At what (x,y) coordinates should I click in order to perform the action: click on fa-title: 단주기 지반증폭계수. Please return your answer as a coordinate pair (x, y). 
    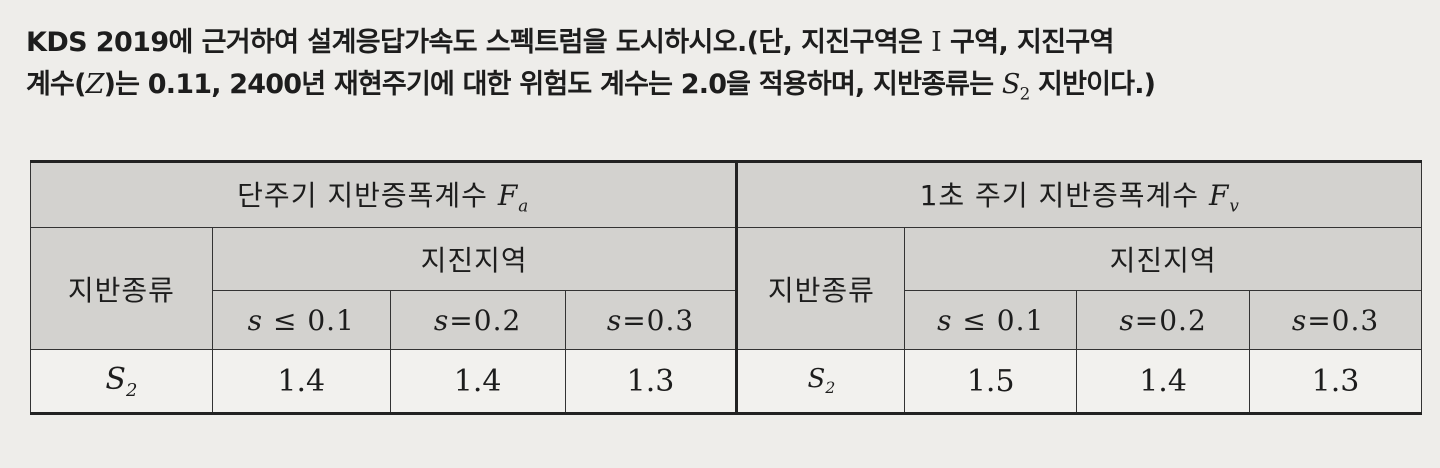
    Looking at the image, I should click on (362, 196).